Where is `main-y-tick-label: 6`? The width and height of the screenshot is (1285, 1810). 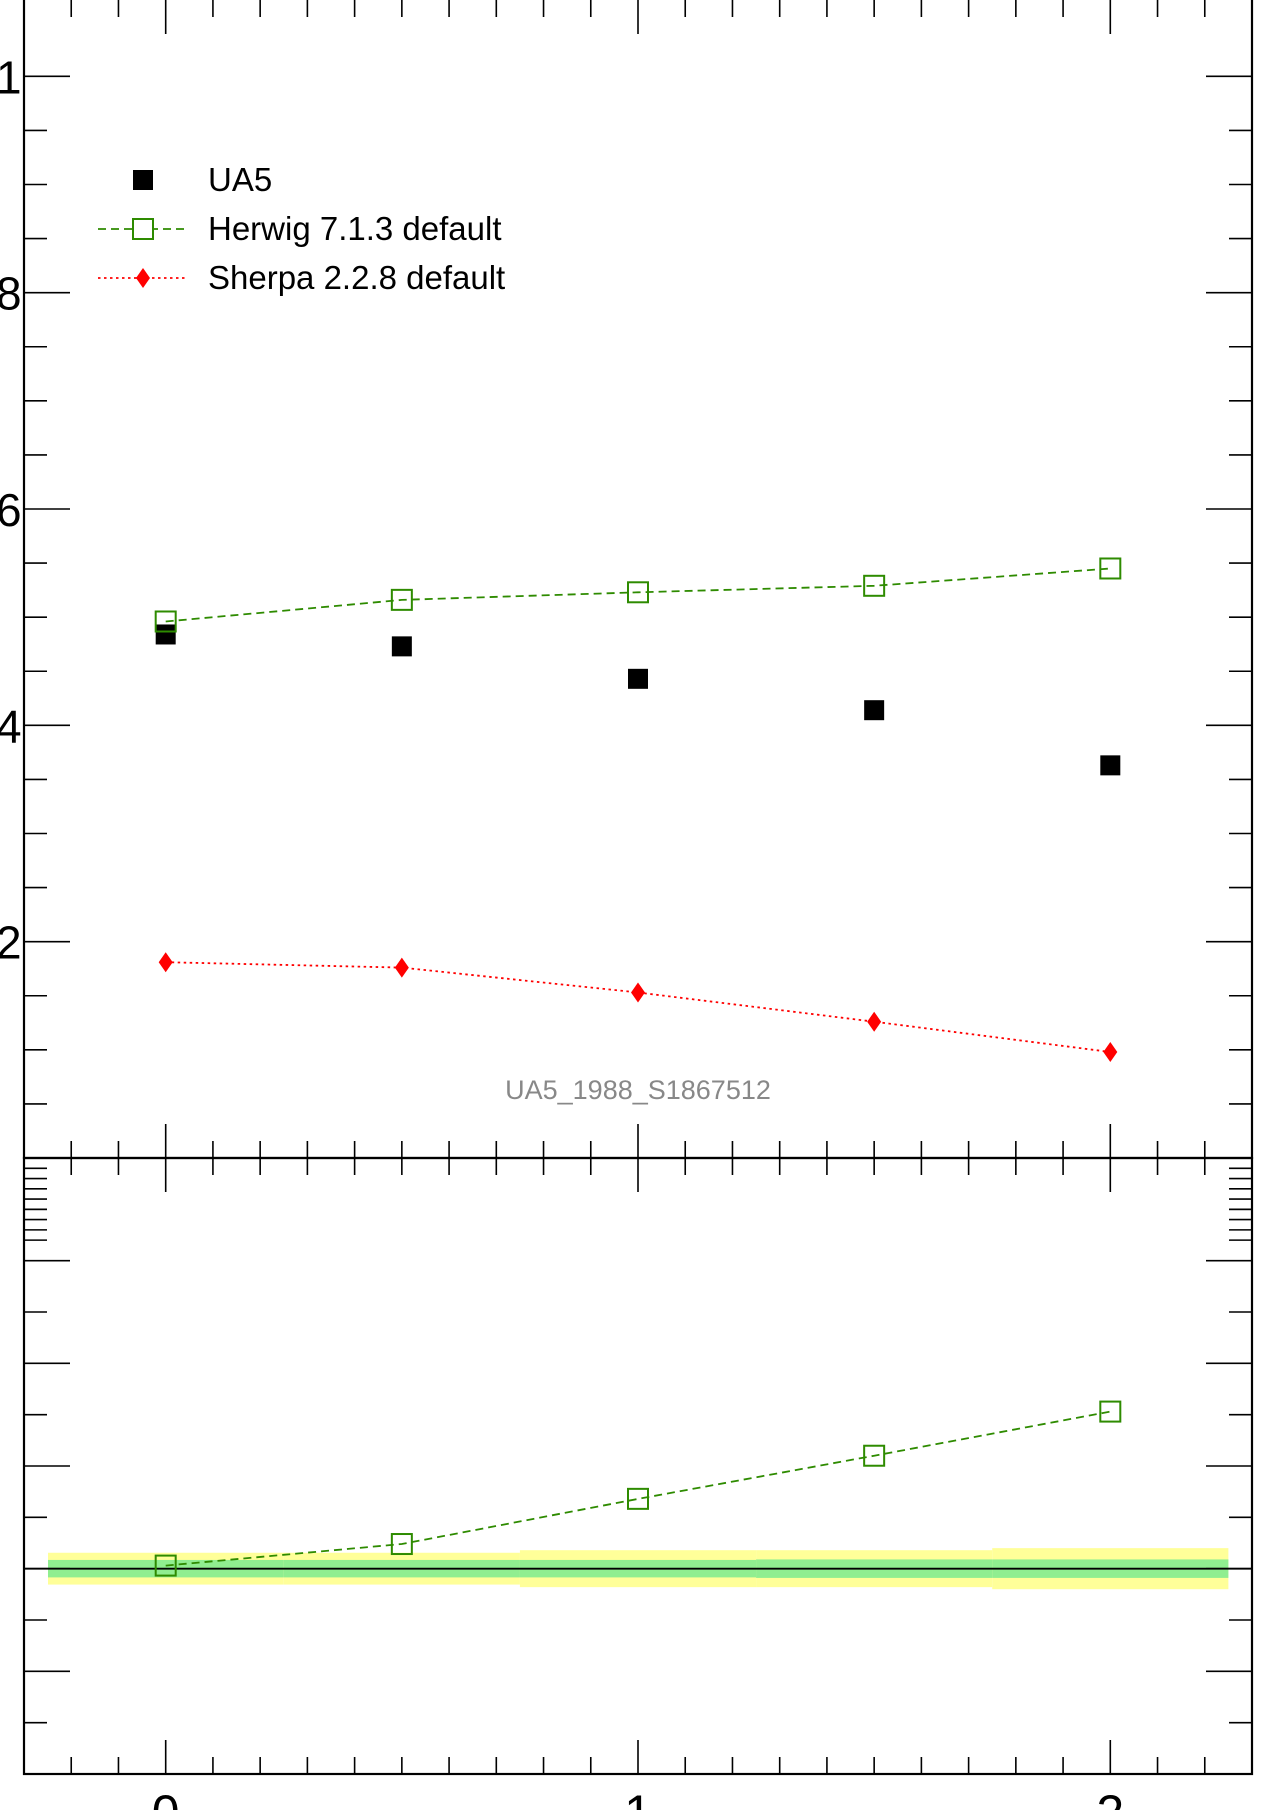 main-y-tick-label: 6 is located at coordinates (11, 510).